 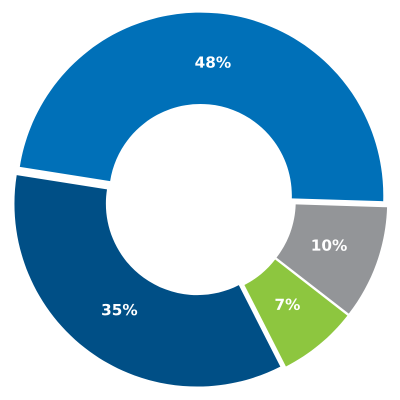 I want to click on data-label: 35%, so click(x=120, y=310).